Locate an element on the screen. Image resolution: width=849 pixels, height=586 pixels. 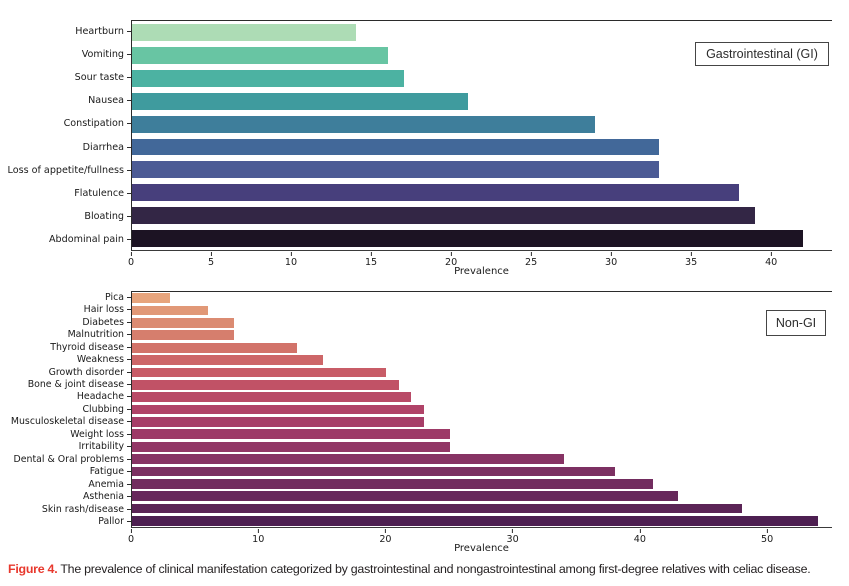
y-tick: Asthenia is located at coordinates (65, 497).